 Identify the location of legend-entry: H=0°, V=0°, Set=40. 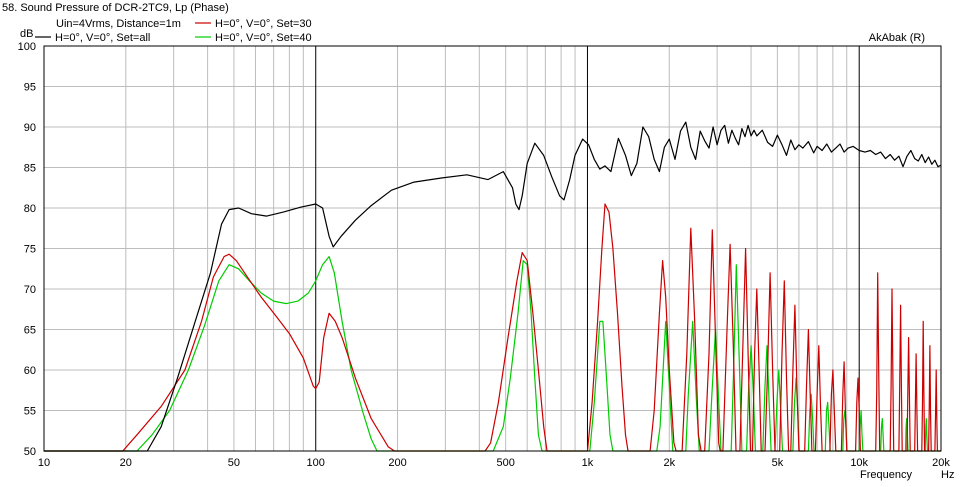
(263, 38).